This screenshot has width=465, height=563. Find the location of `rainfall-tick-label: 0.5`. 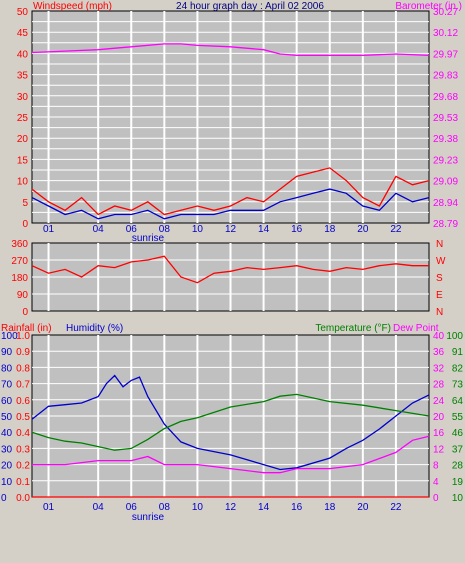

rainfall-tick-label: 0.5 is located at coordinates (23, 417).